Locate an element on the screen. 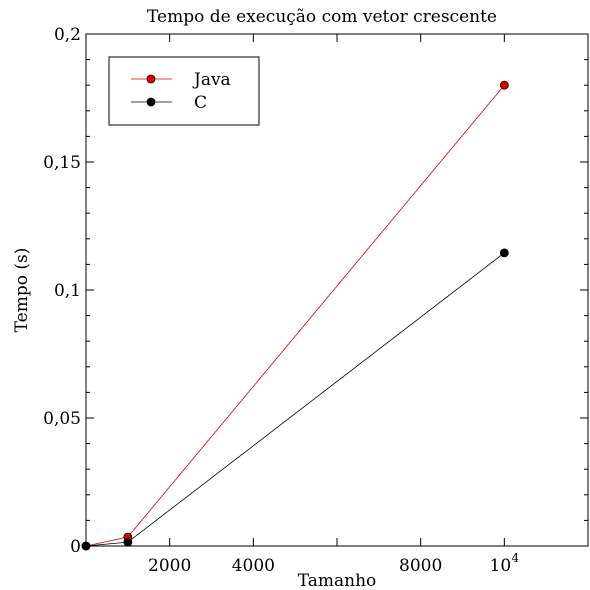 This screenshot has height=590, width=590. x-tick-exponent: 4 is located at coordinates (516, 558).